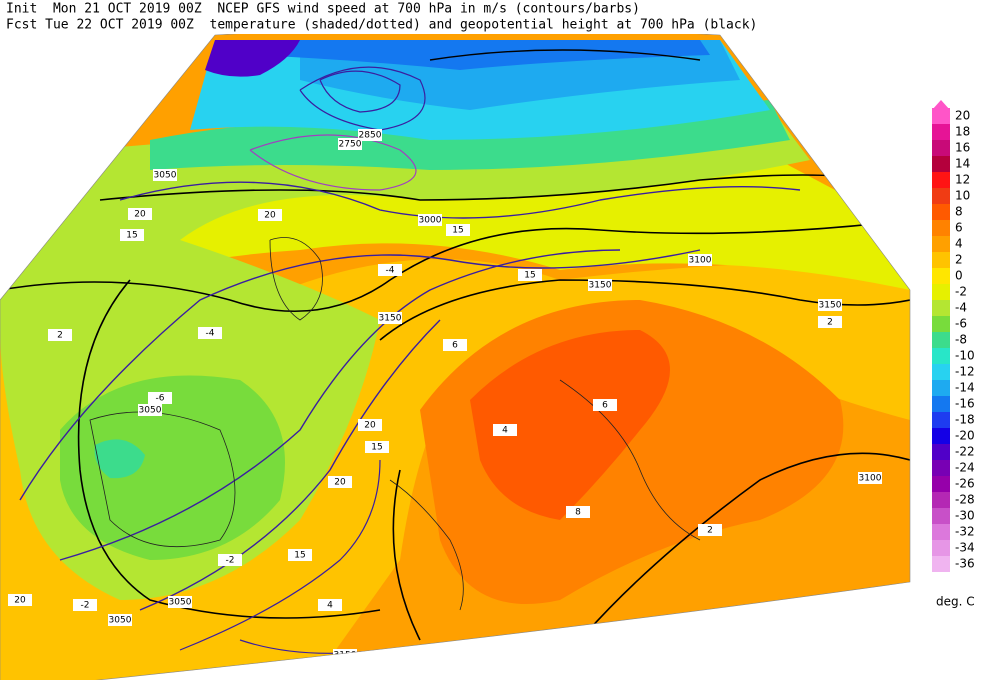 The height and width of the screenshot is (680, 1000). Describe the element at coordinates (390, 271) in the screenshot. I see `contour-label: -4` at that location.